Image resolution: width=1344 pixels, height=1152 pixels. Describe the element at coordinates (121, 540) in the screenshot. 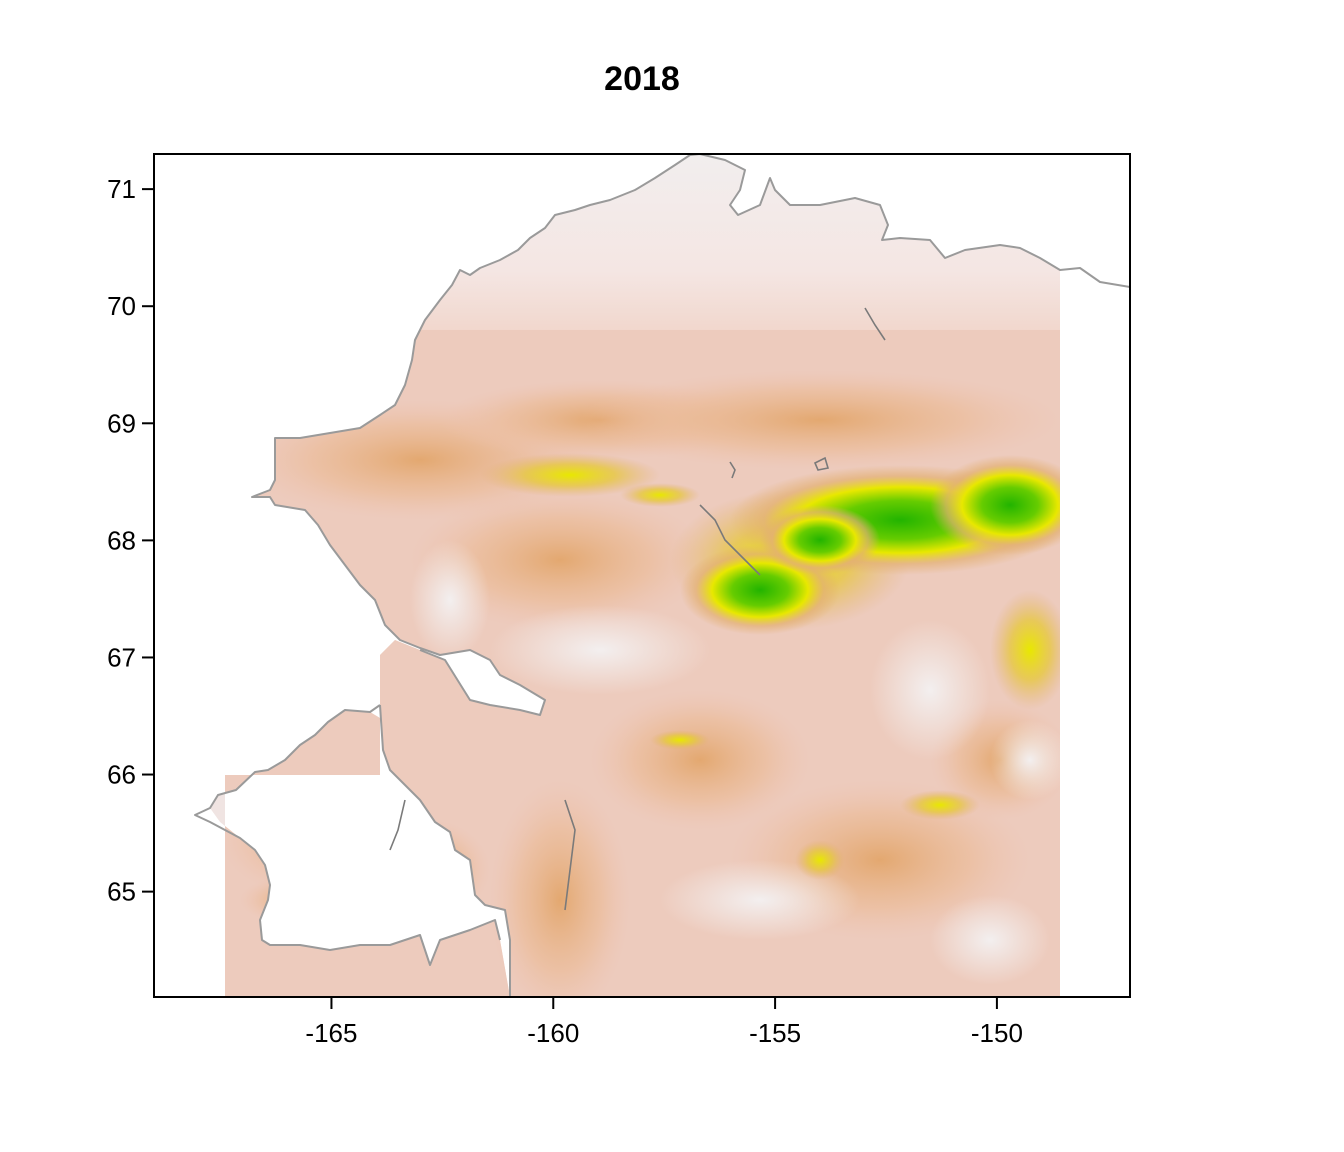

I see `y-tick-label: 68` at that location.